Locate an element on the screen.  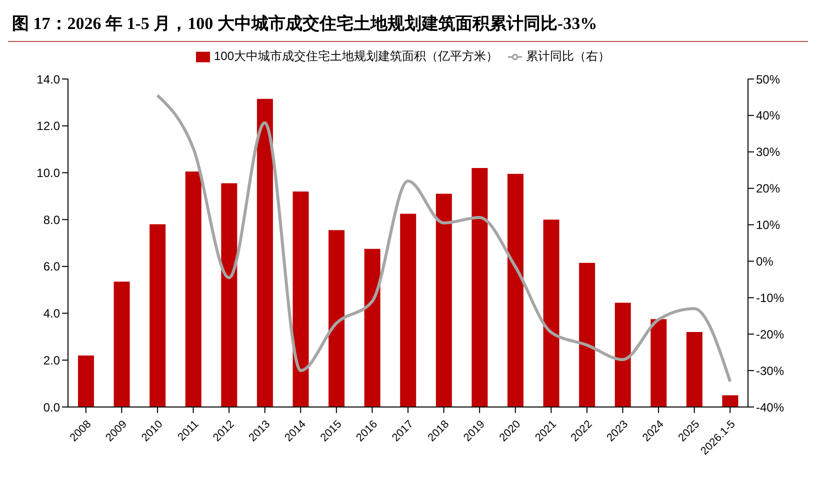
legend-label: 累计同比（右） is located at coordinates (568, 56).